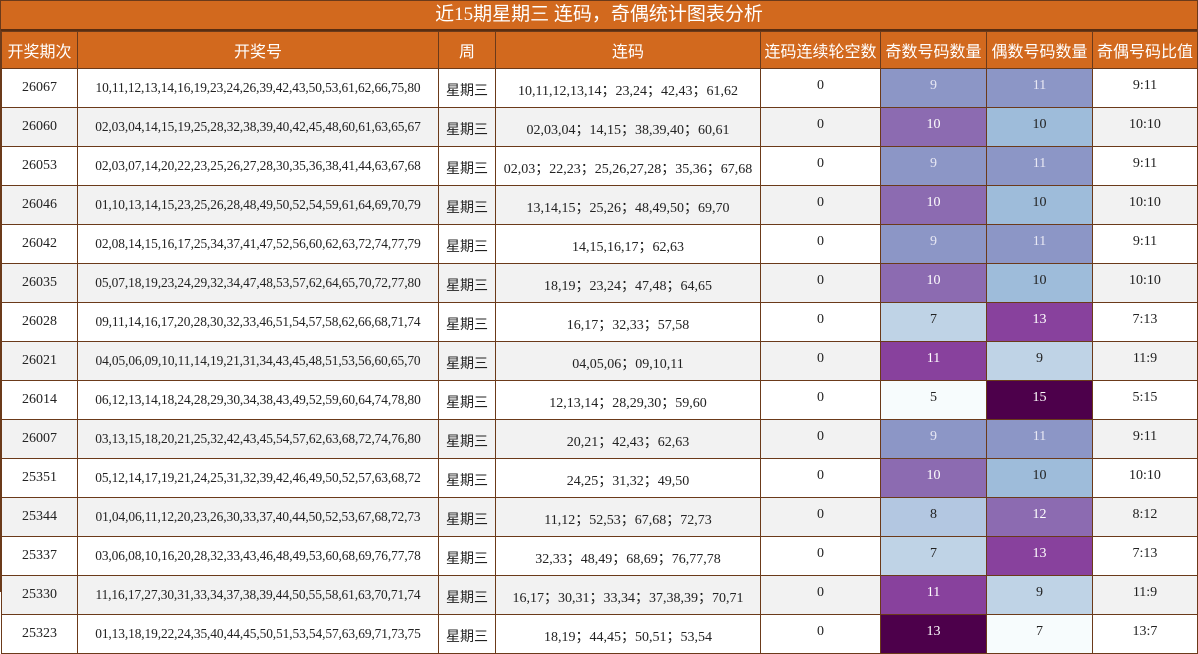 The height and width of the screenshot is (654, 1198). Describe the element at coordinates (1039, 634) in the screenshot. I see `cell-even: 7` at that location.